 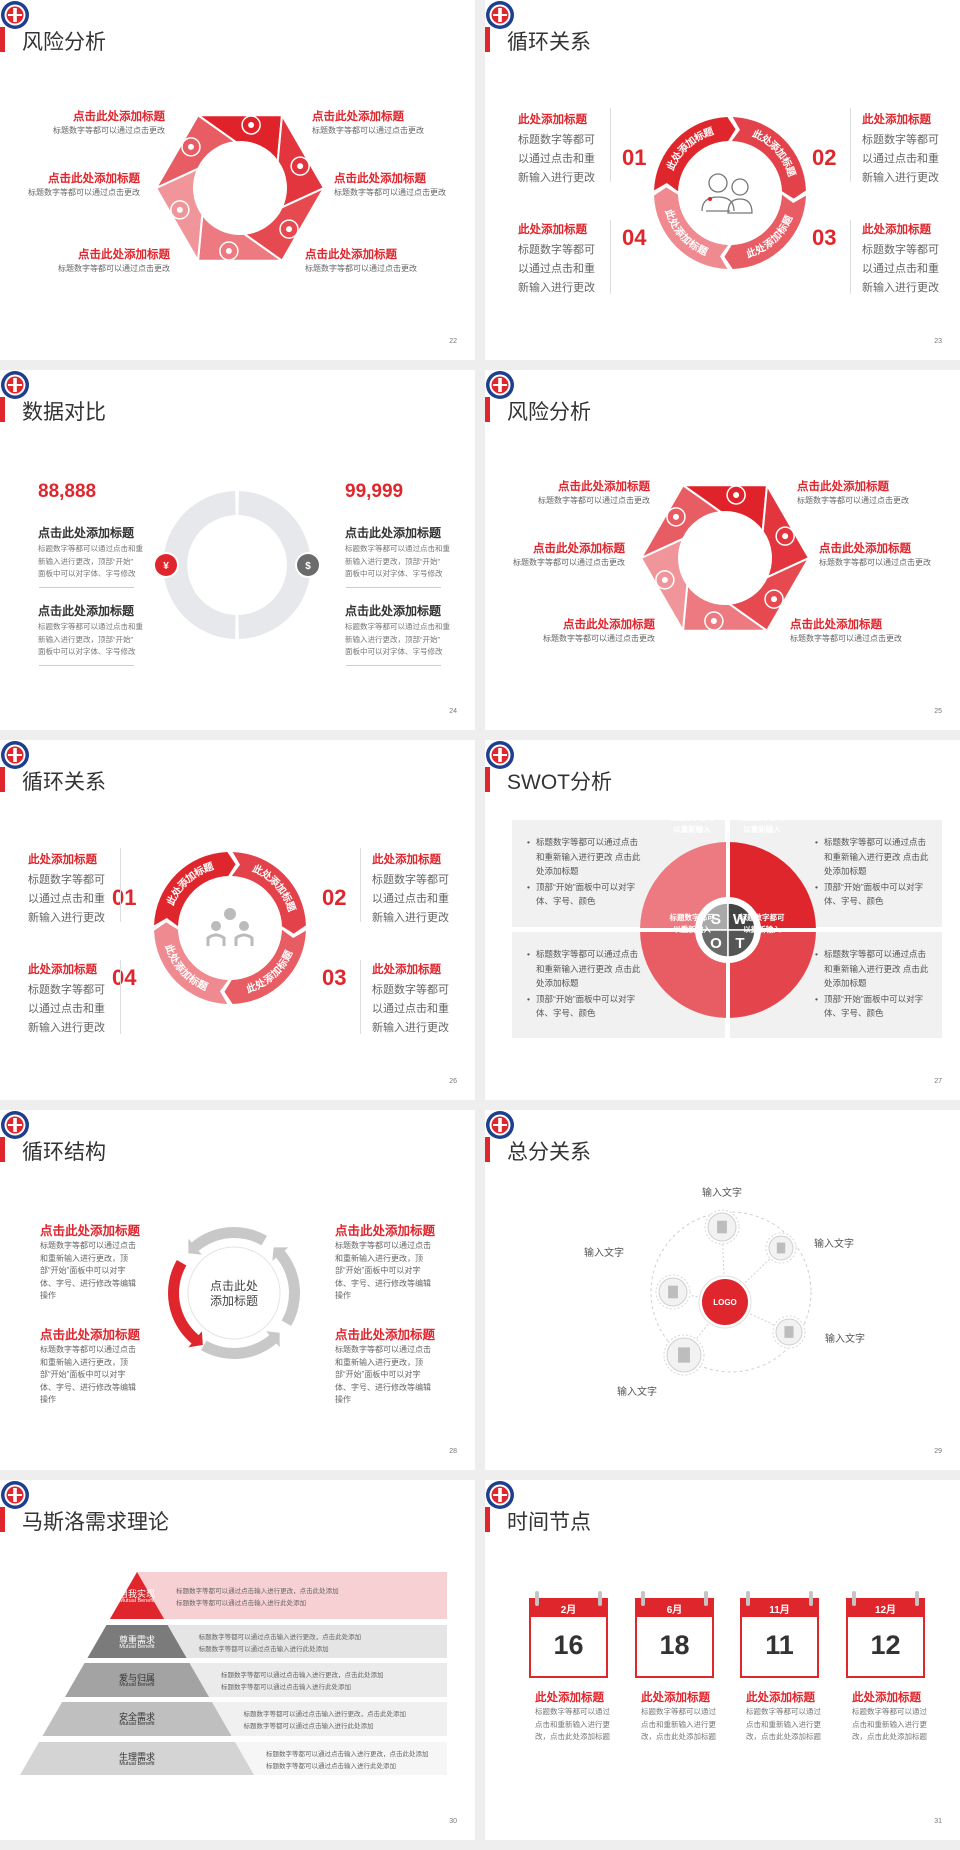 I want to click on swot-letter-quadrant, so click(x=714, y=916).